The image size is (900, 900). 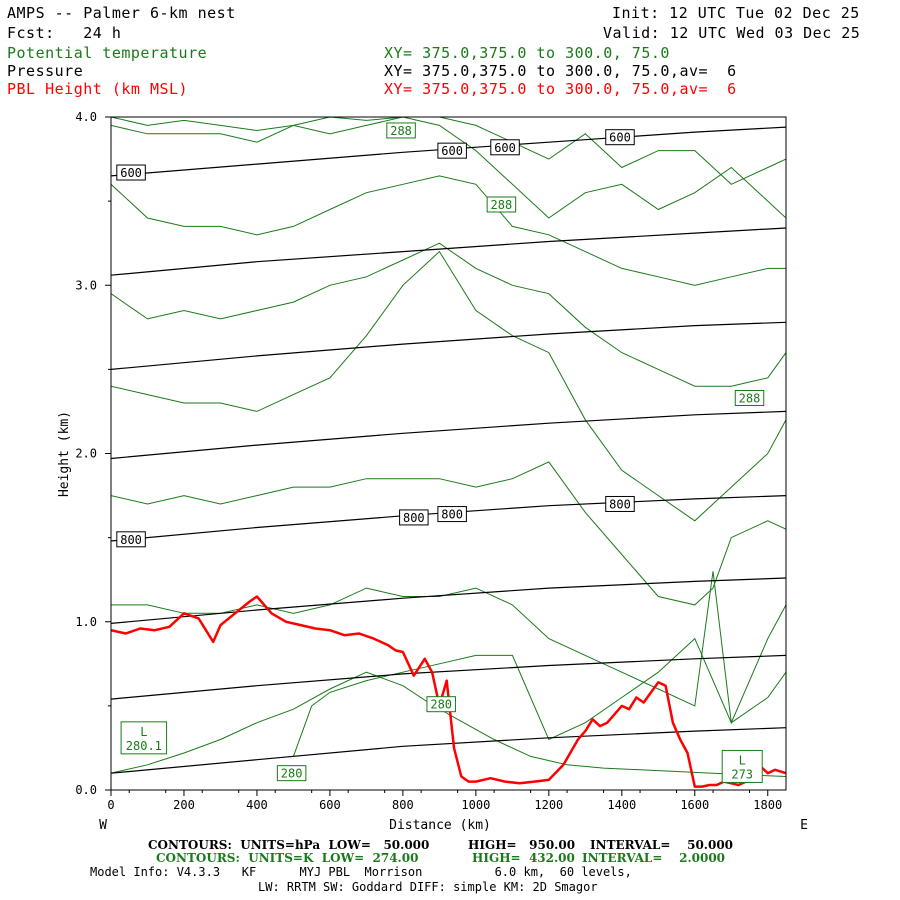 I want to click on header-valid: Valid: 12 UTC Wed 03 Dec 25, so click(x=732, y=33).